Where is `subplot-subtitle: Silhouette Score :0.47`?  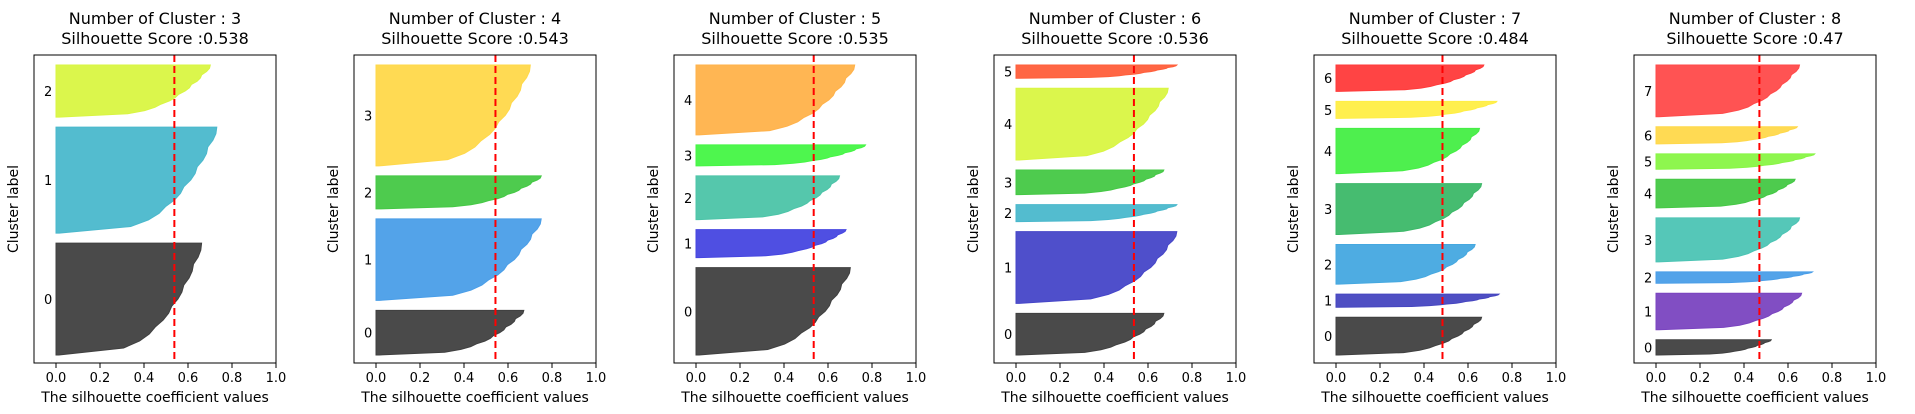 subplot-subtitle: Silhouette Score :0.47 is located at coordinates (1754, 38).